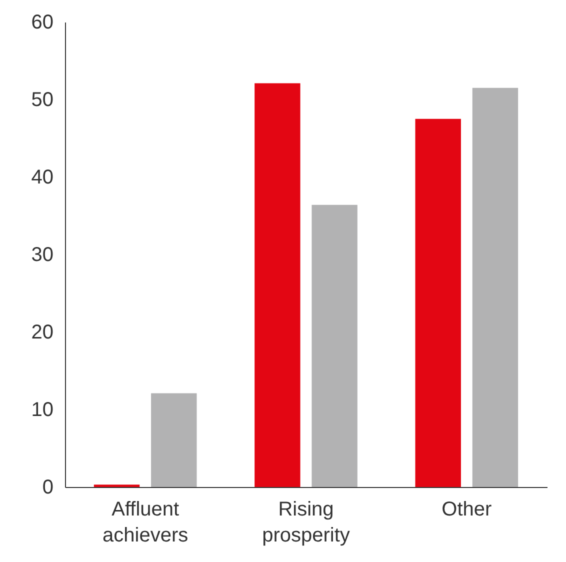 This screenshot has height=562, width=566. What do you see at coordinates (48, 487) in the screenshot?
I see `y-tick-label: 0` at bounding box center [48, 487].